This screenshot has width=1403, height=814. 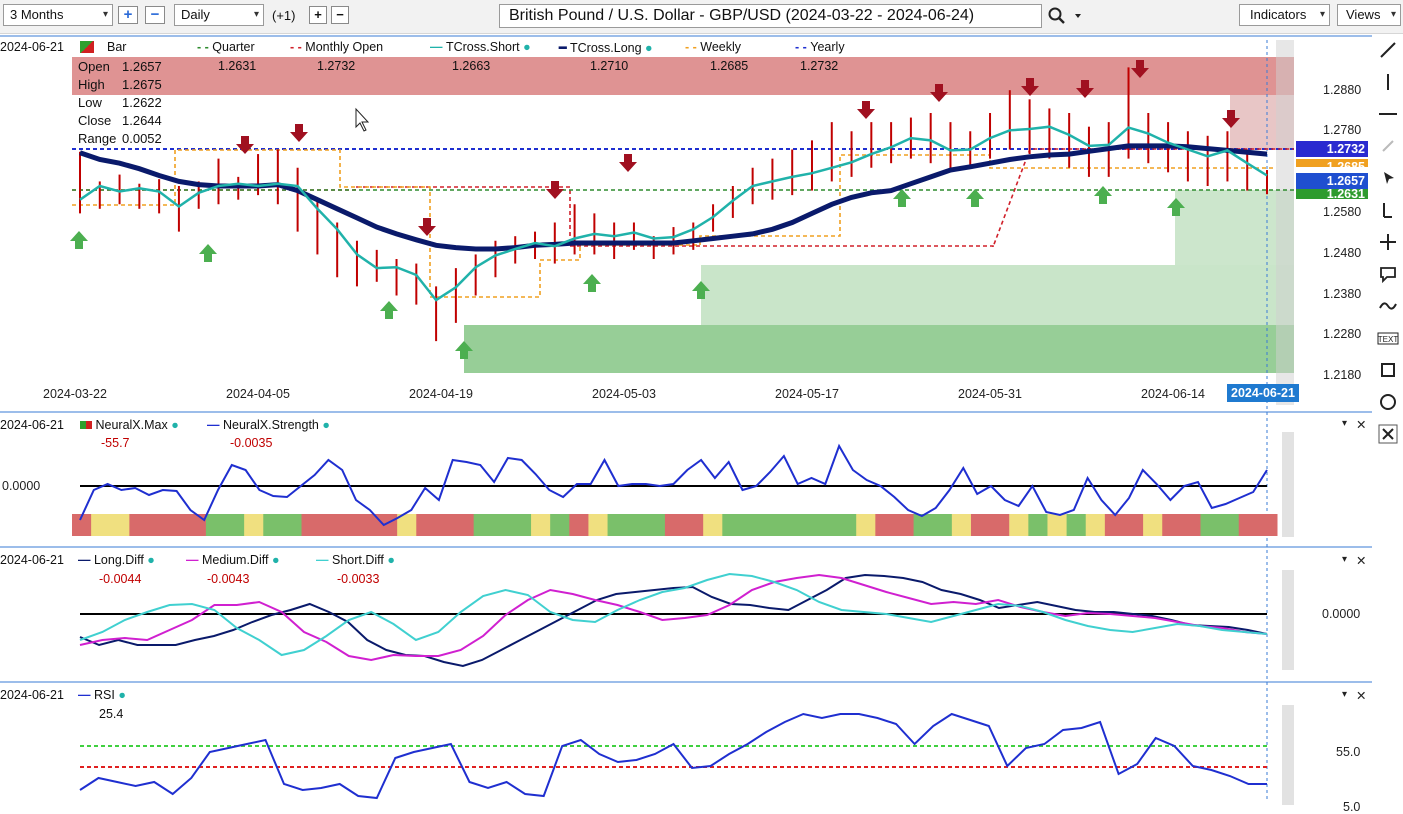 What do you see at coordinates (1322, 14) in the screenshot?
I see `chevron-down-icon: ▾` at bounding box center [1322, 14].